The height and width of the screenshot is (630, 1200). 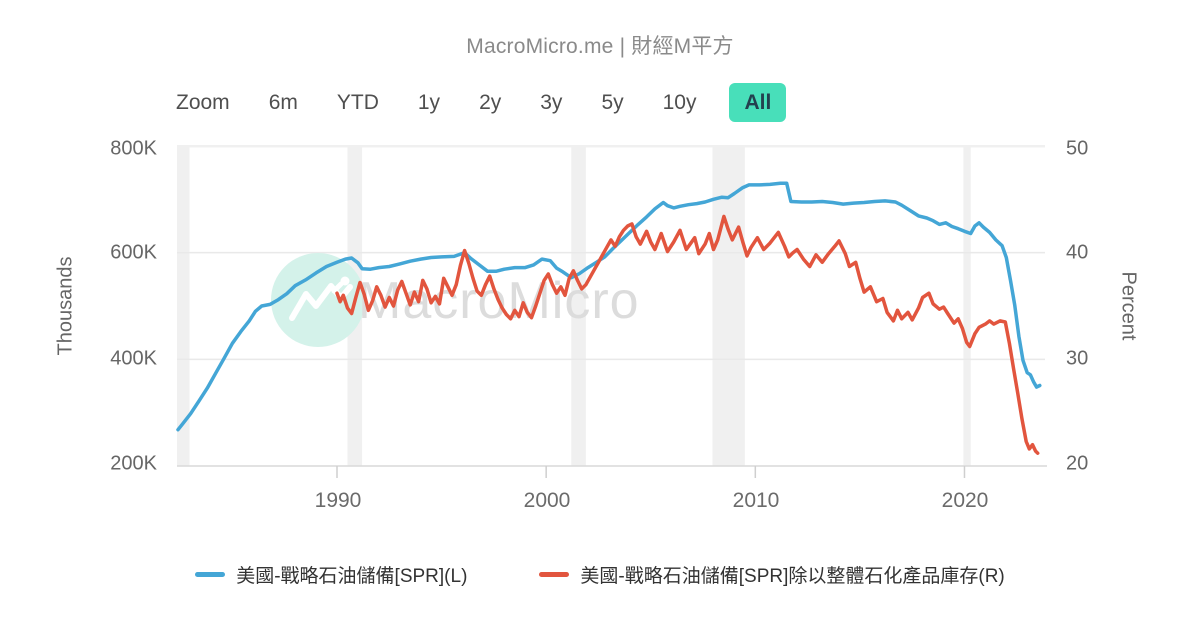 What do you see at coordinates (65, 306) in the screenshot?
I see `left-axis-title: Thousands` at bounding box center [65, 306].